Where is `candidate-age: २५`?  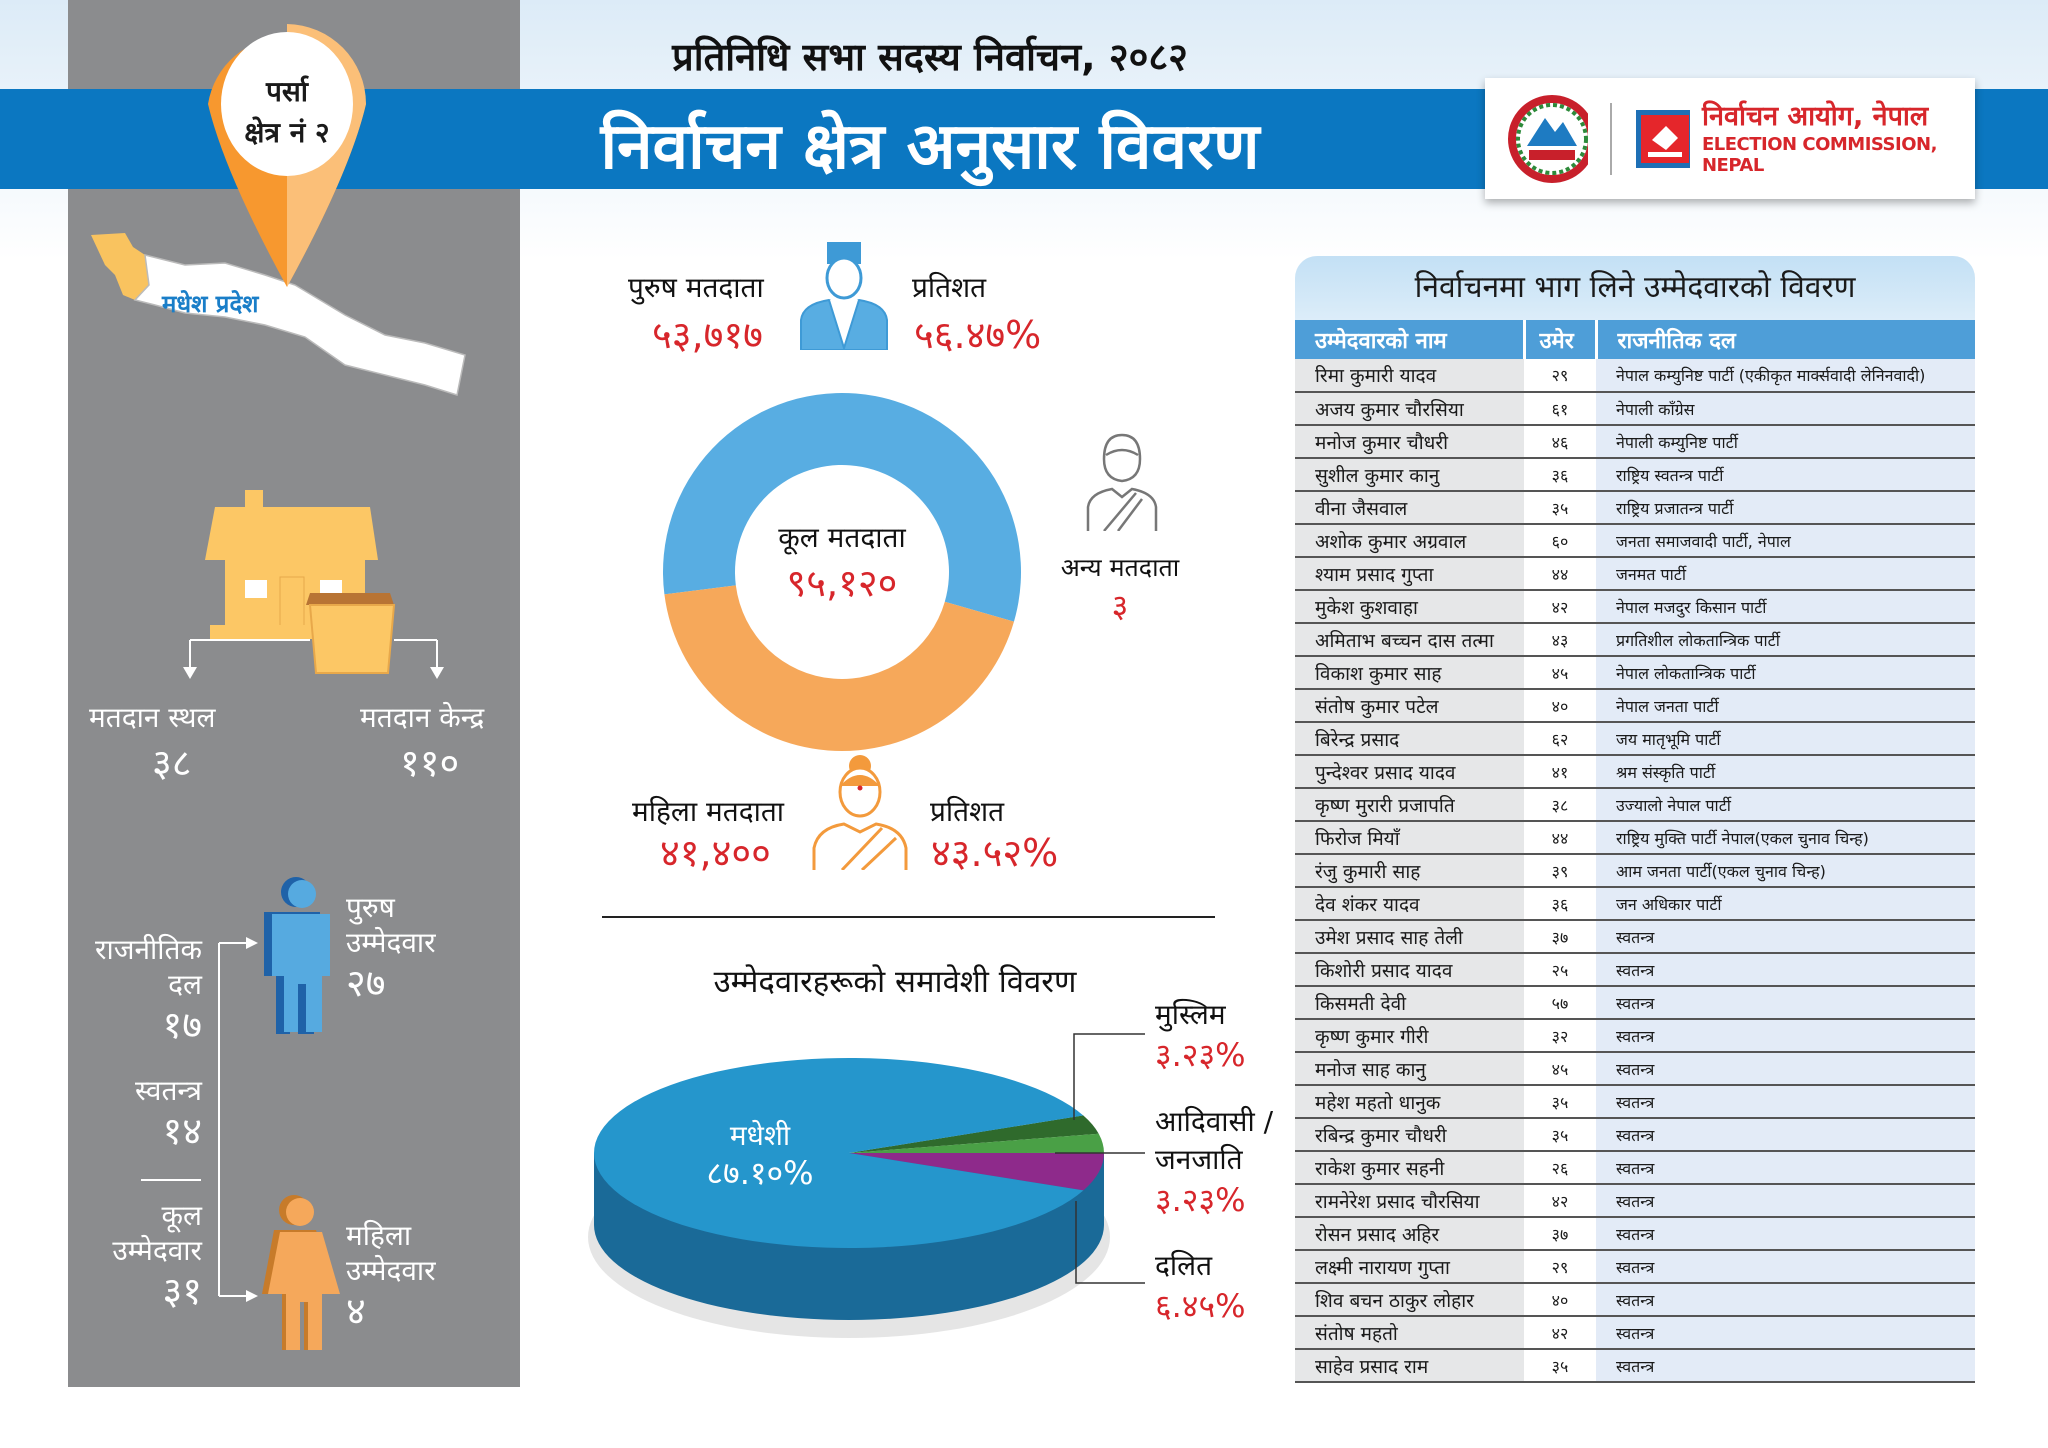
candidate-age: २५ is located at coordinates (1560, 970).